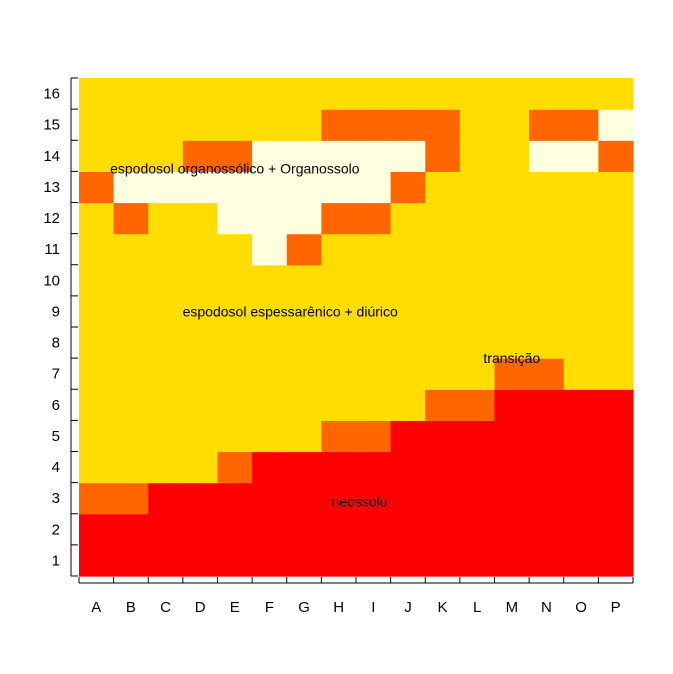 This screenshot has height=674, width=673. Describe the element at coordinates (512, 607) in the screenshot. I see `x-tick-label: M` at that location.